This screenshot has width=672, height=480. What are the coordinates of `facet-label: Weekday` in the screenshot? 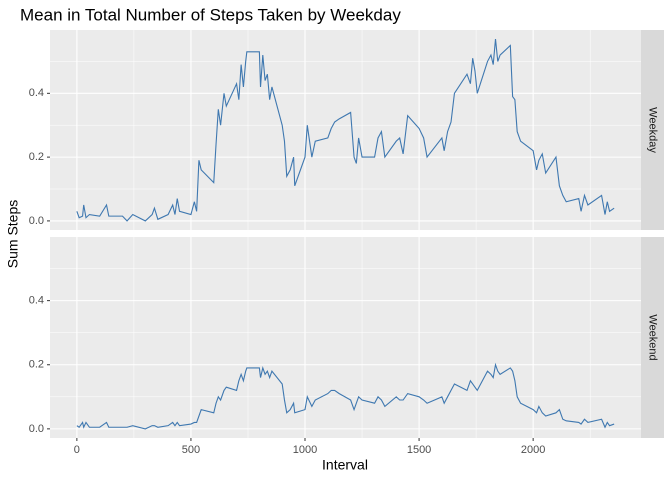 It's located at (653, 130).